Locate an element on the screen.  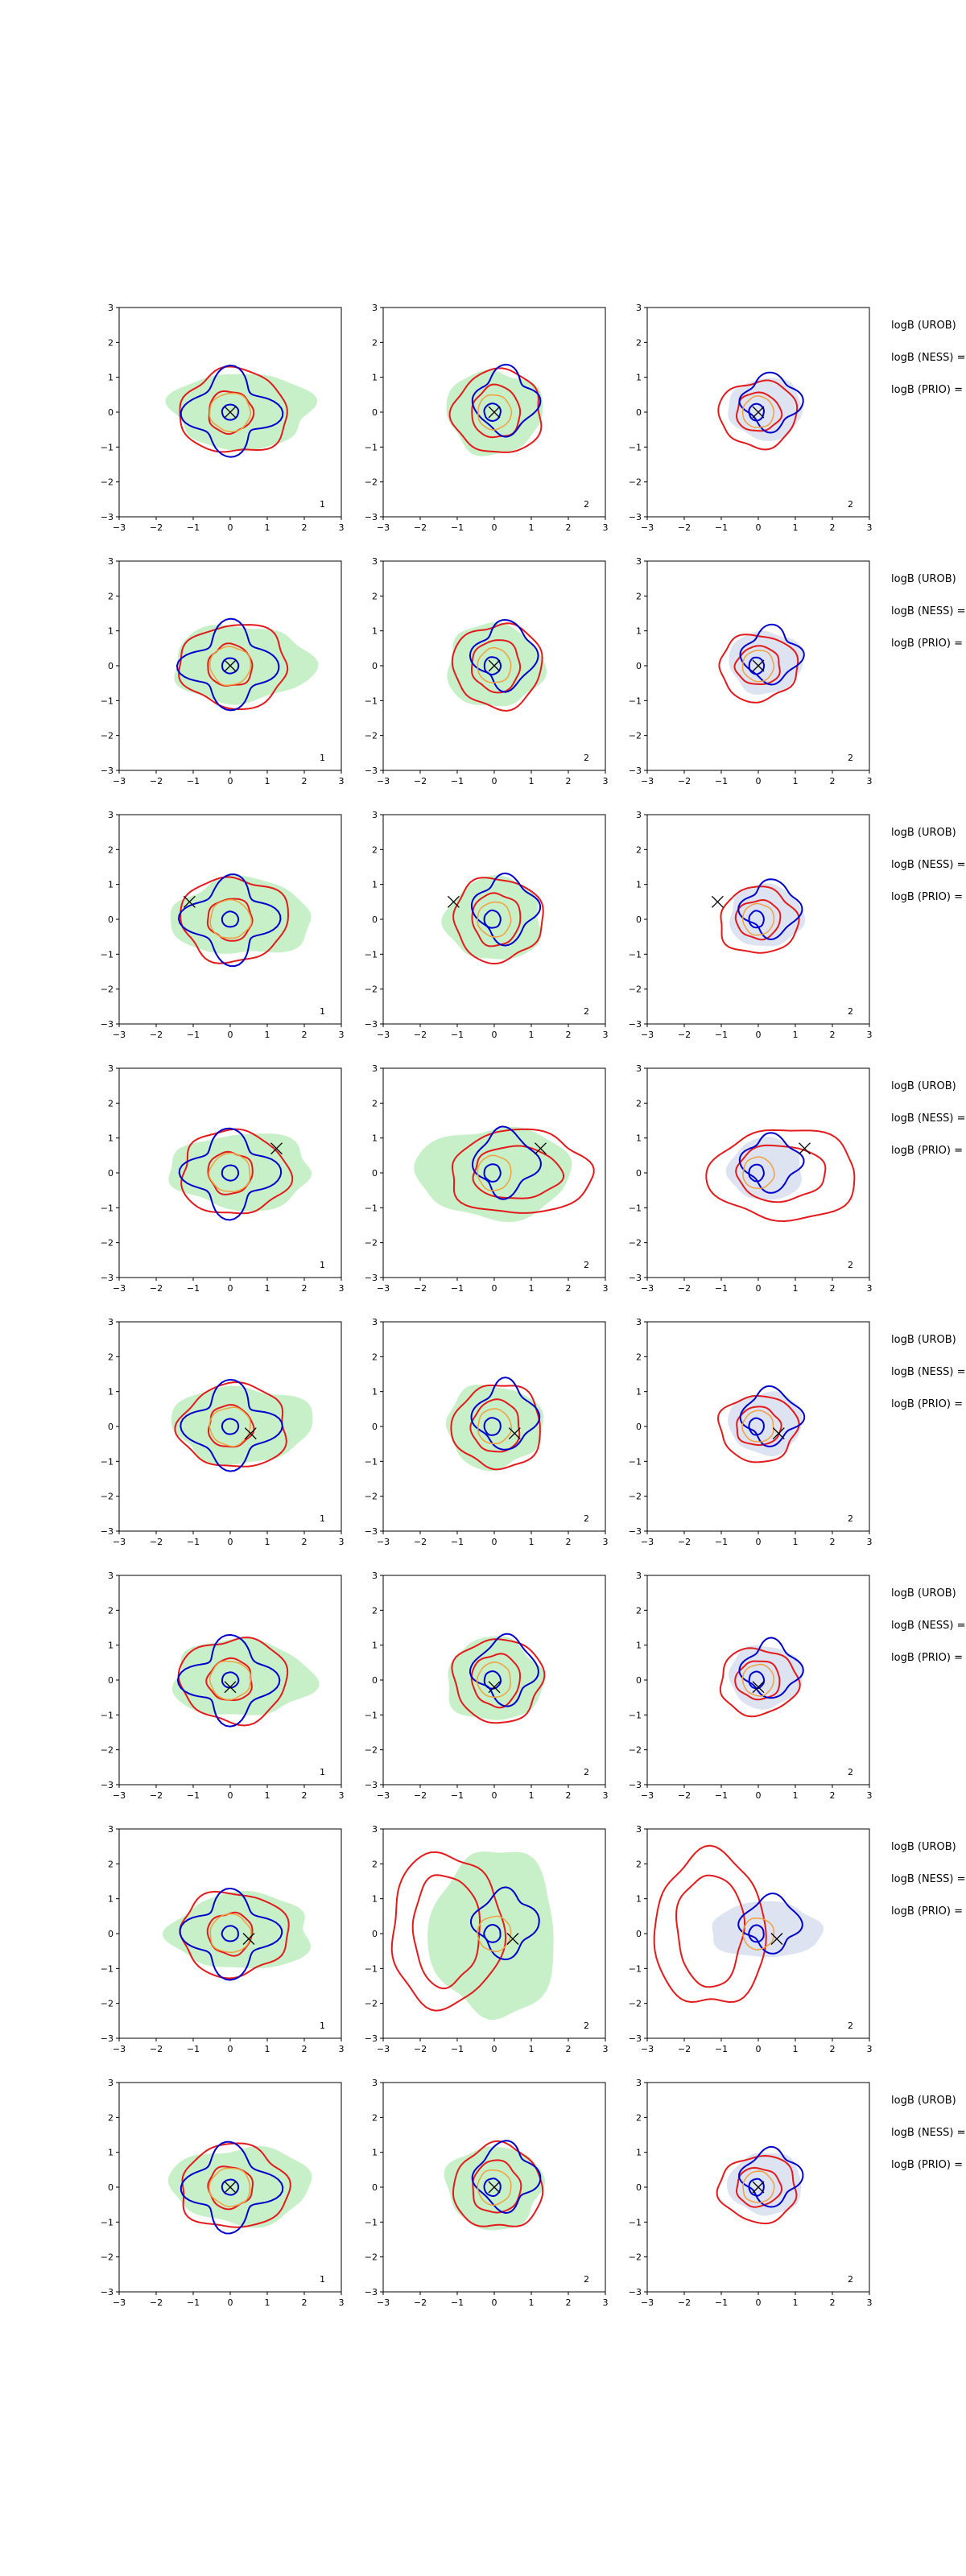
panel-r7-c2: −3 −2 −1 0 1 2 3 −3 −2 −1 0 1 2 3 2 is located at coordinates (487, 1939).